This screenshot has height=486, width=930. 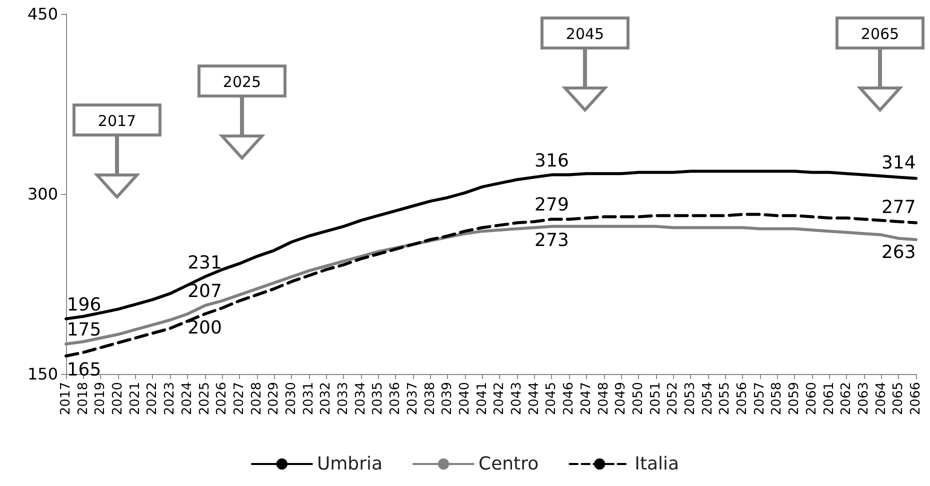 I want to click on annotation: 2017, so click(x=117, y=121).